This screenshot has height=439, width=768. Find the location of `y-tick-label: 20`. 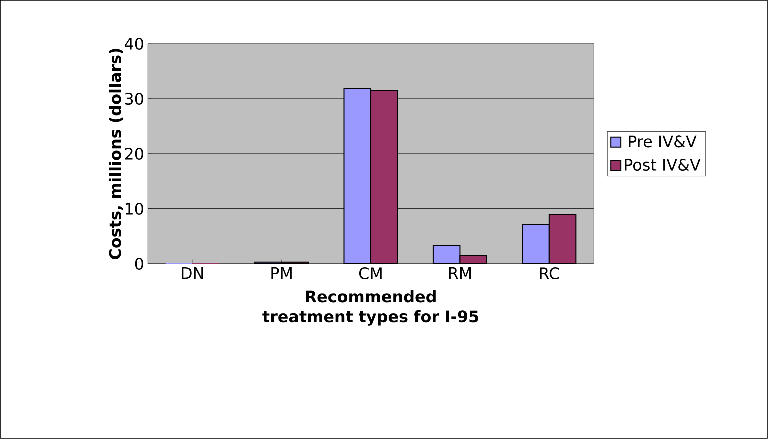

y-tick-label: 20 is located at coordinates (134, 154).